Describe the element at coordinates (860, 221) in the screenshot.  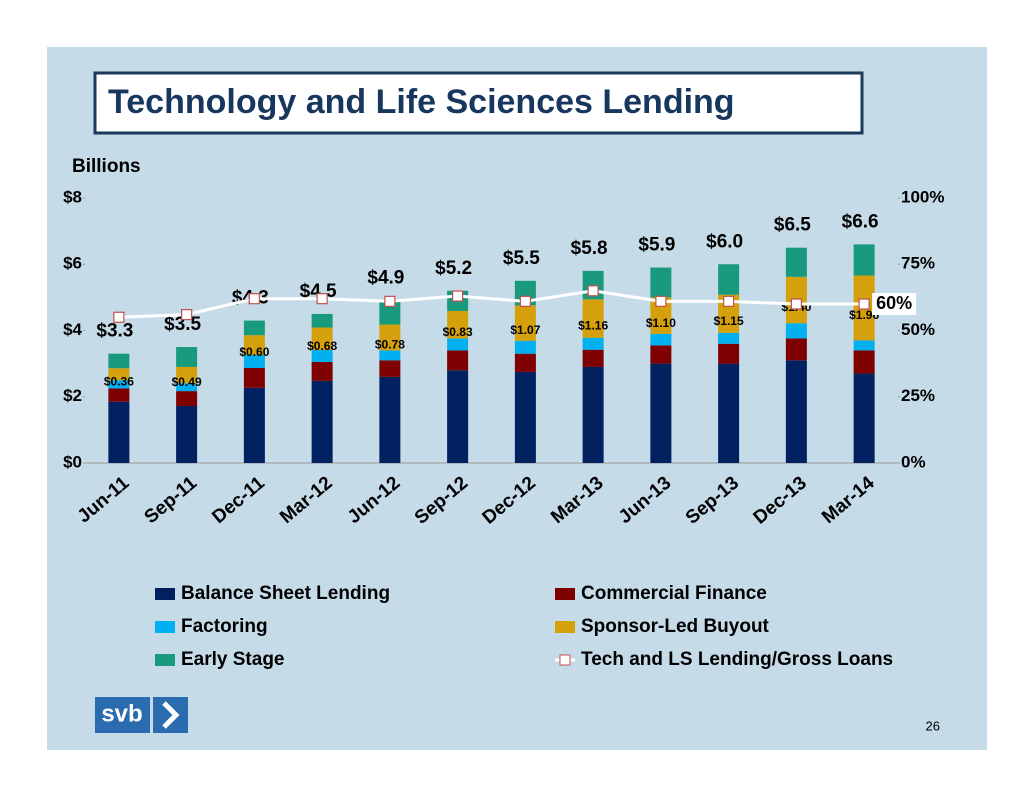
I see `total-label: $6.6` at that location.